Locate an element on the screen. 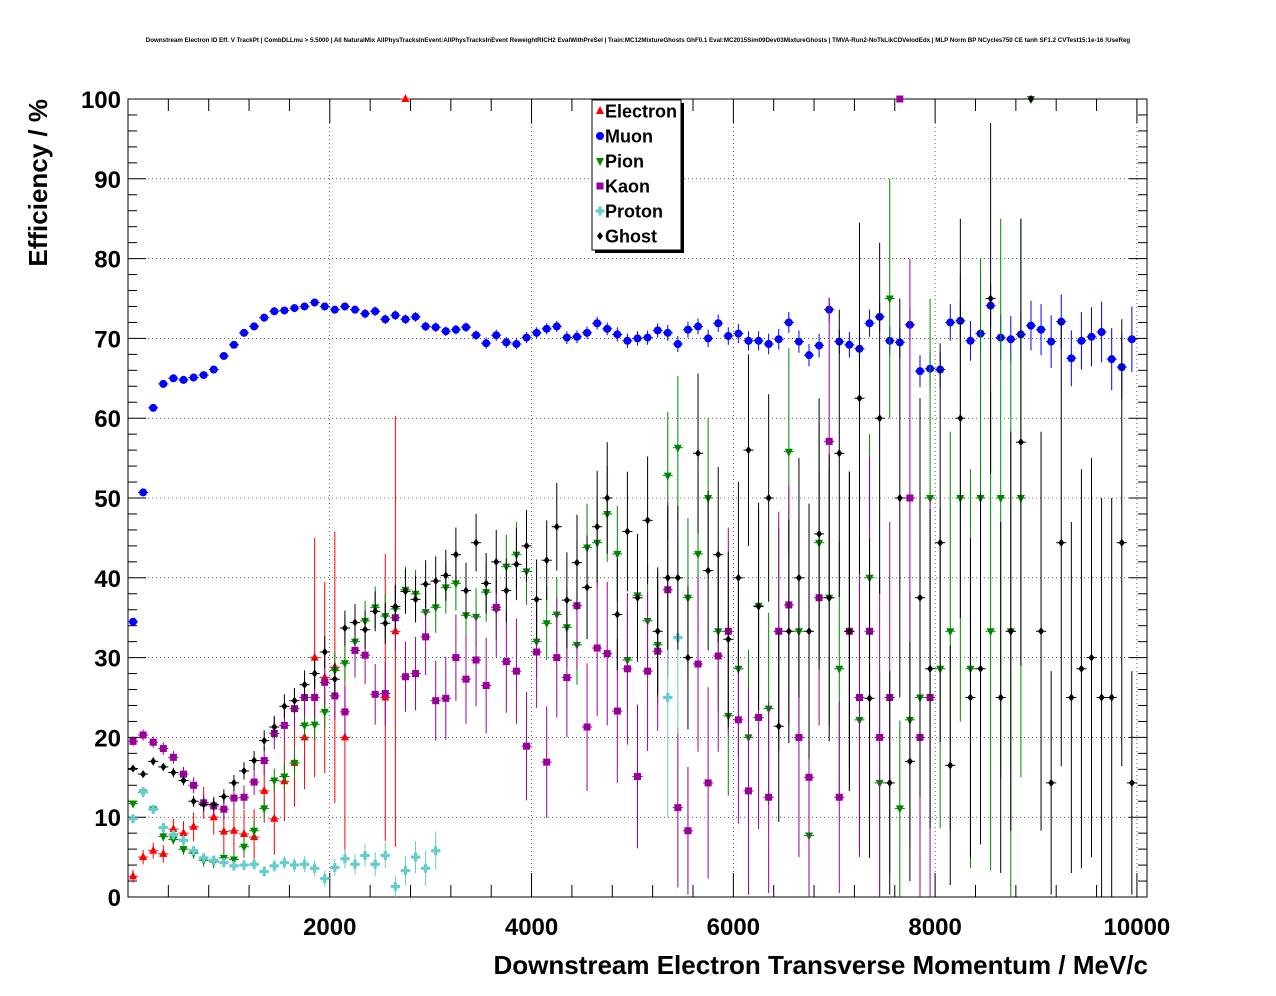  legend-label-kaon: Kaon is located at coordinates (627, 187).